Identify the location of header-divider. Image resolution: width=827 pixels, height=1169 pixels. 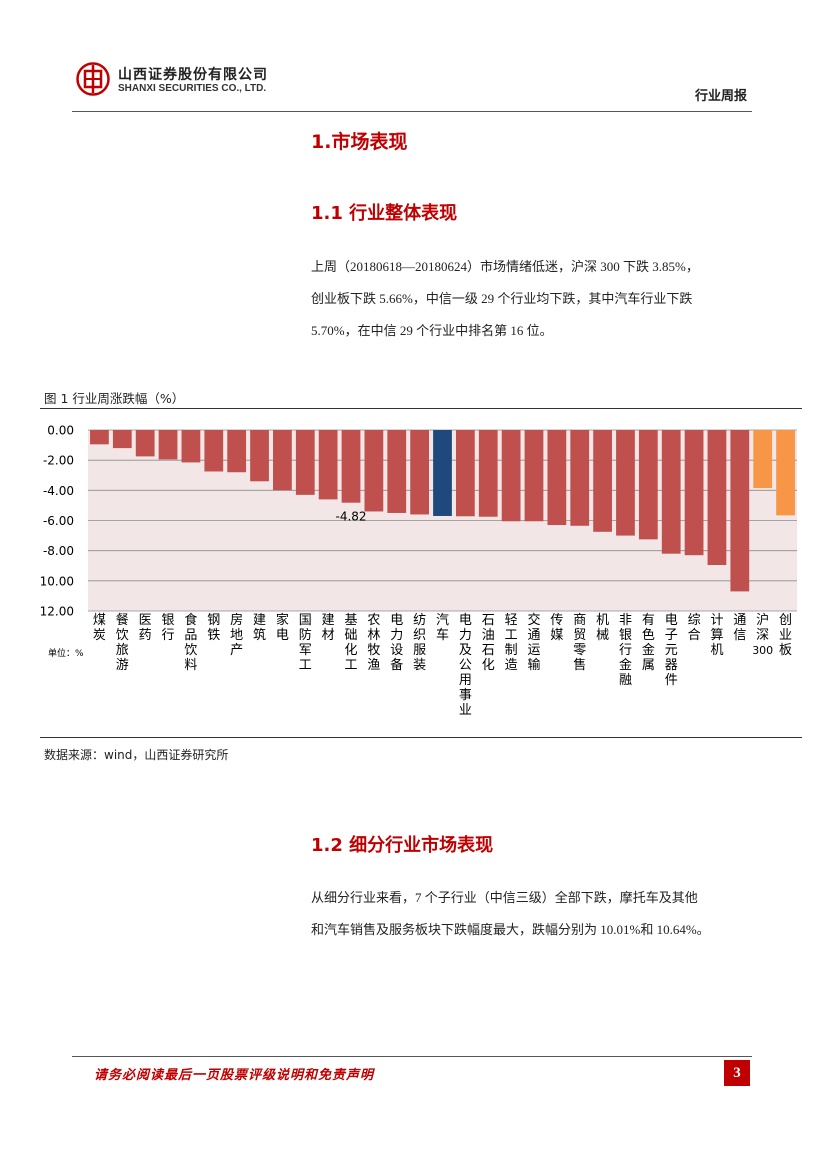
(412, 111).